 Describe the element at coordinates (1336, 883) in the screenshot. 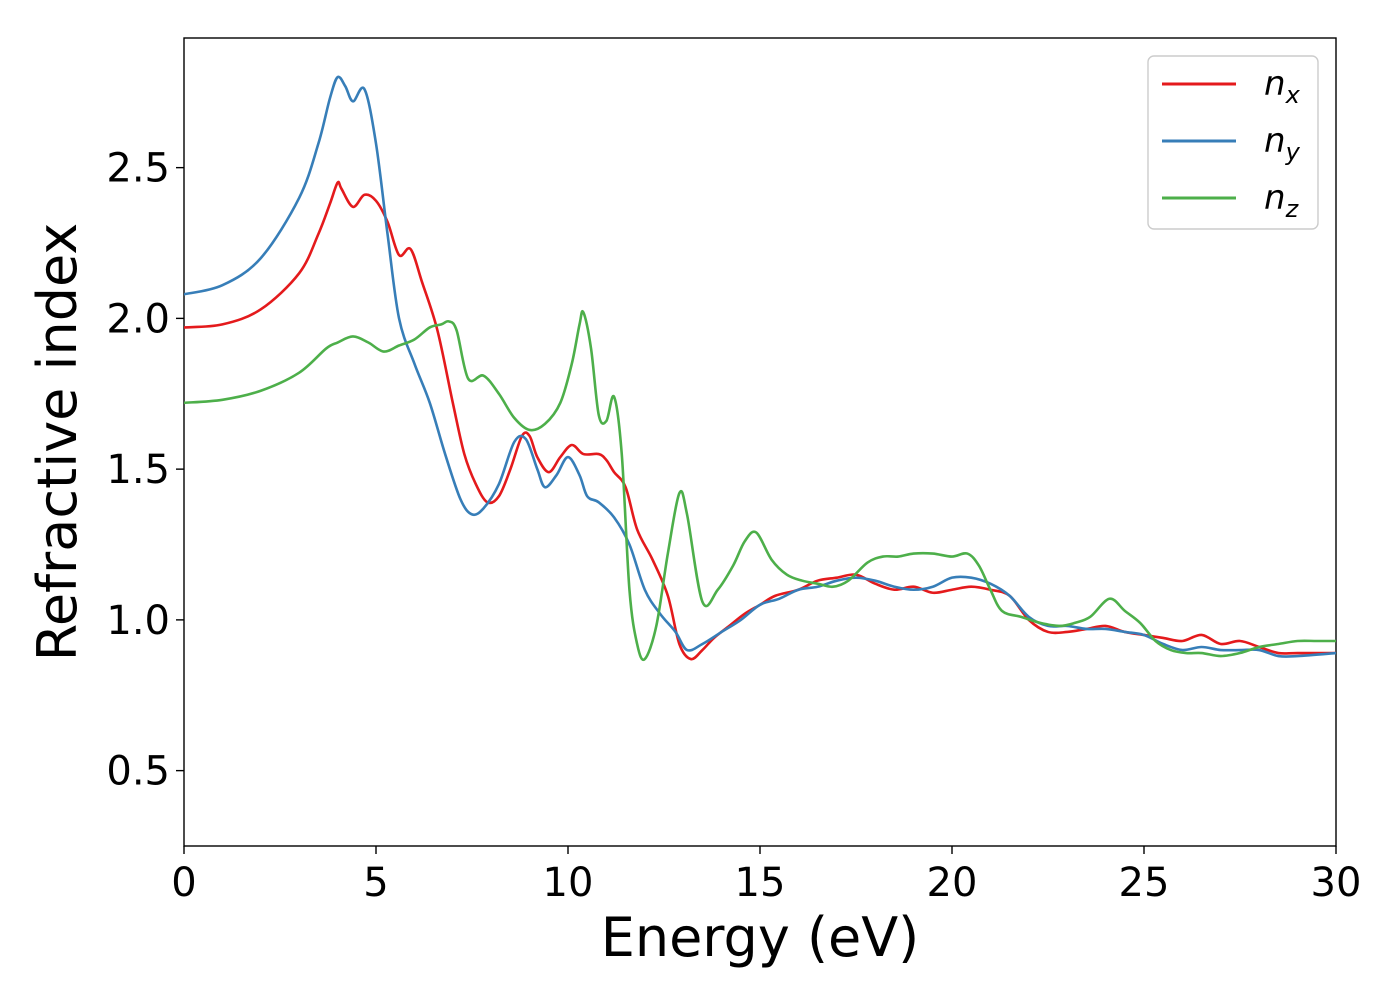

I see `x-tick-label: 30` at that location.